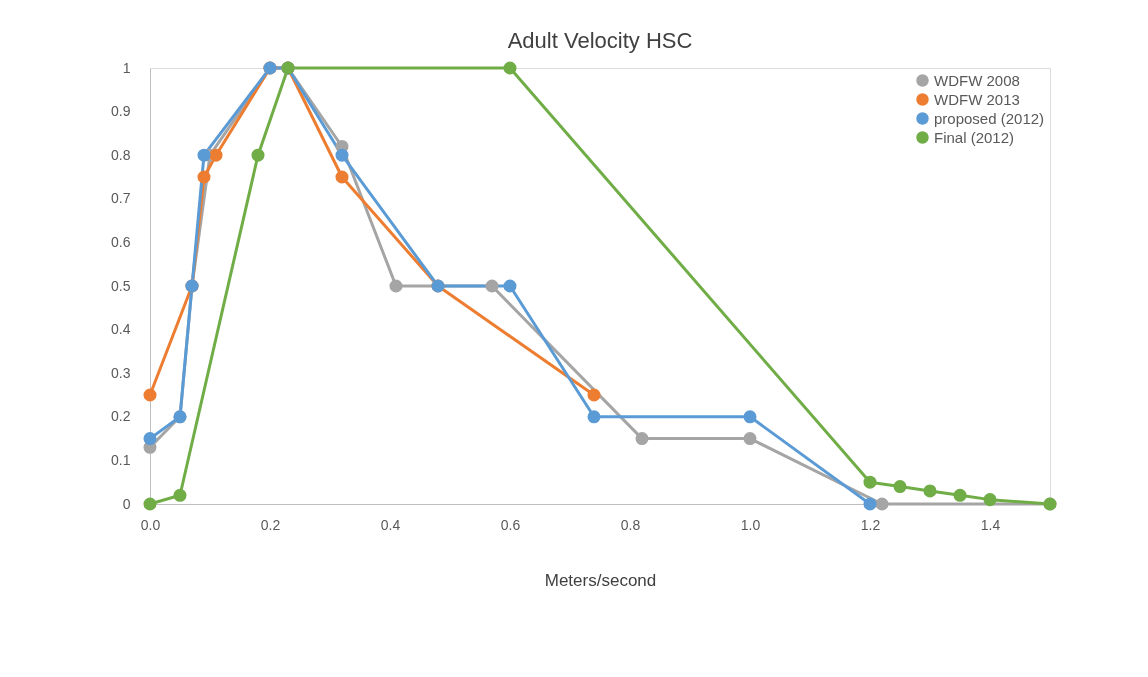  I want to click on y-tick-label: 0.5, so click(121, 285).